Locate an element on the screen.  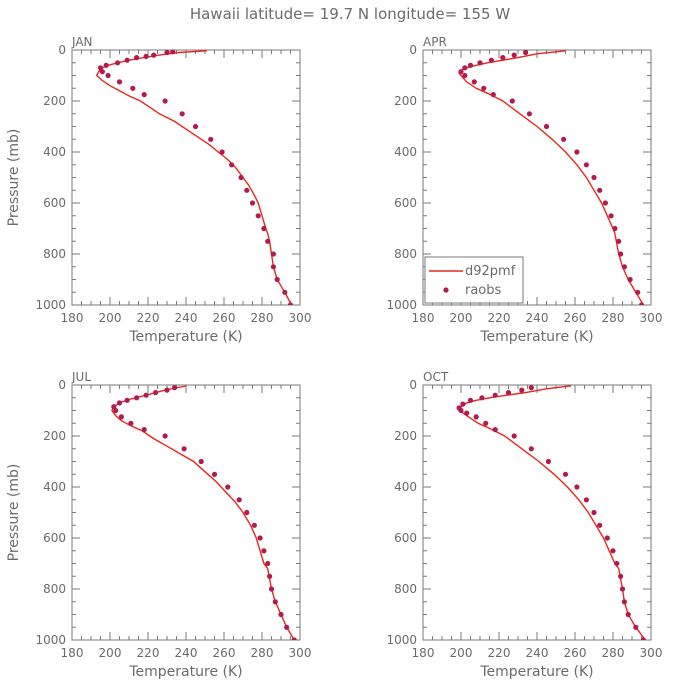
y-axis-label: Pressure (mb) is located at coordinates (14, 513).